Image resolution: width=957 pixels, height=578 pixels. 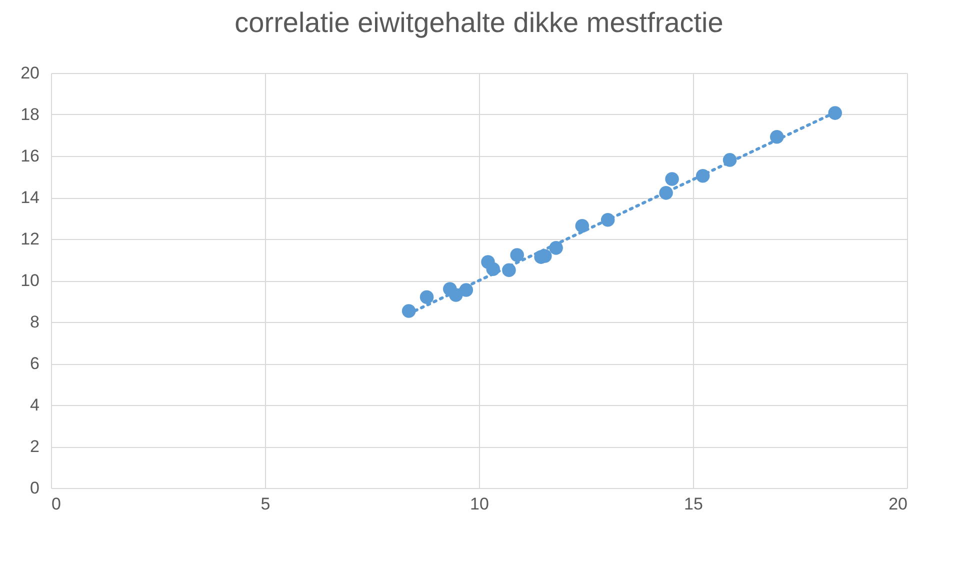 What do you see at coordinates (35, 363) in the screenshot?
I see `y-tick-label: 6` at bounding box center [35, 363].